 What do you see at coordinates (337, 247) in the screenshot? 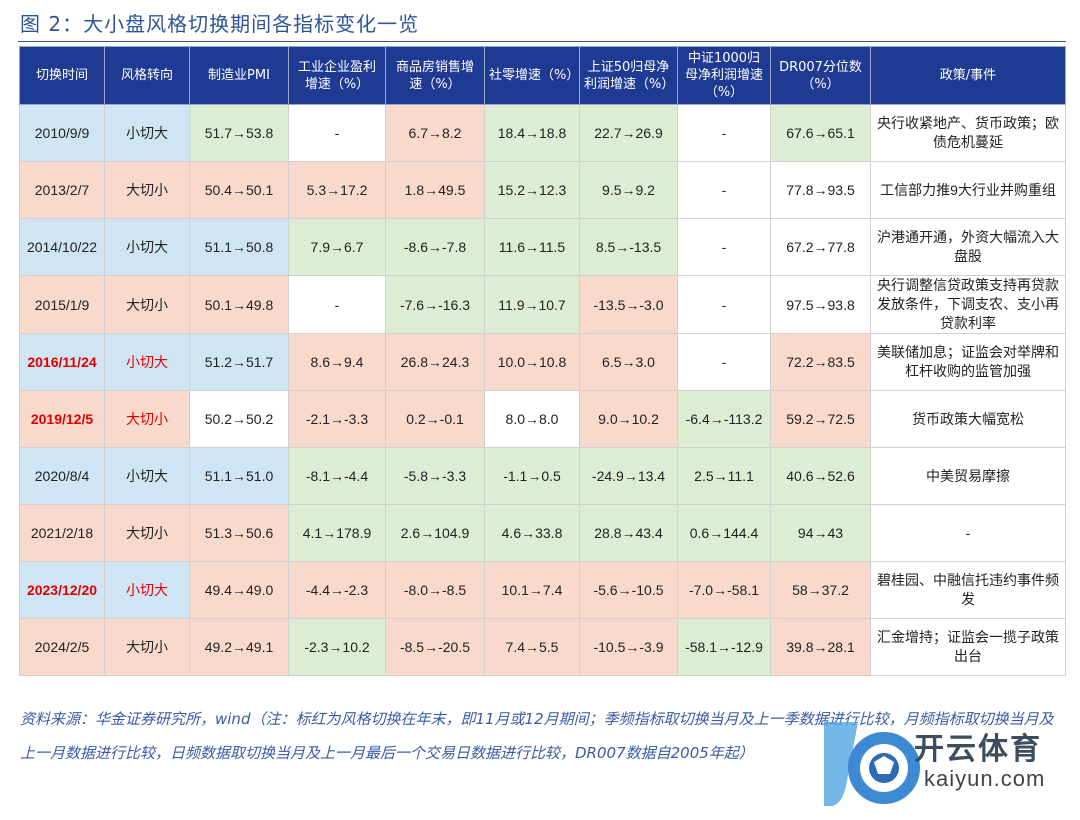
I see `indicator-cell: 7.9→6.7` at bounding box center [337, 247].